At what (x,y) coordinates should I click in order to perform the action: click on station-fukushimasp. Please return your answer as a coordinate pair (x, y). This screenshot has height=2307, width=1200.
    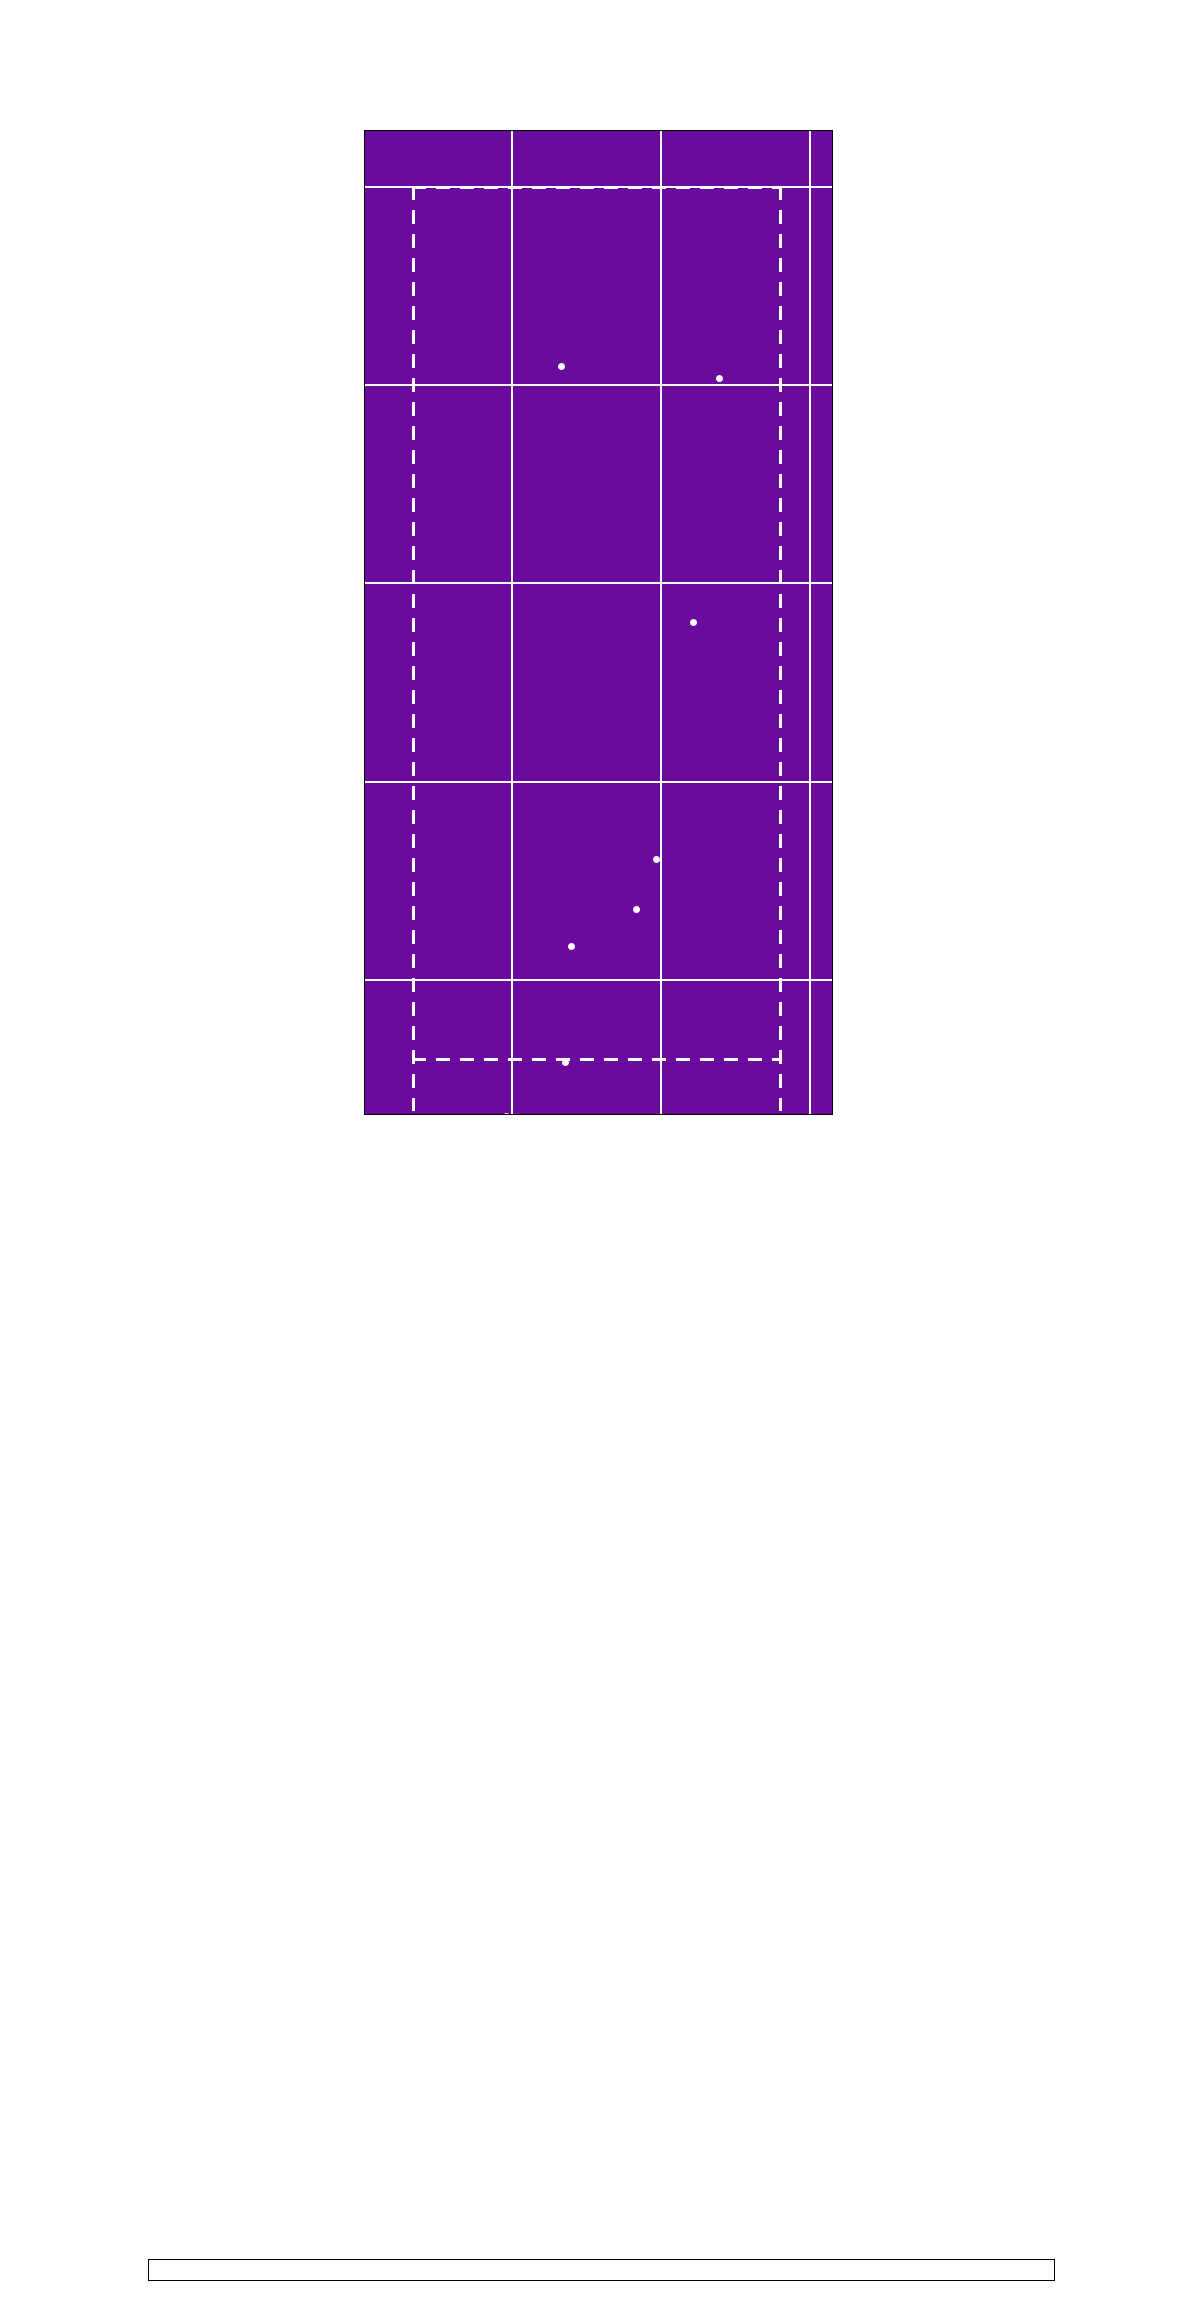
    Looking at the image, I should click on (574, 946).